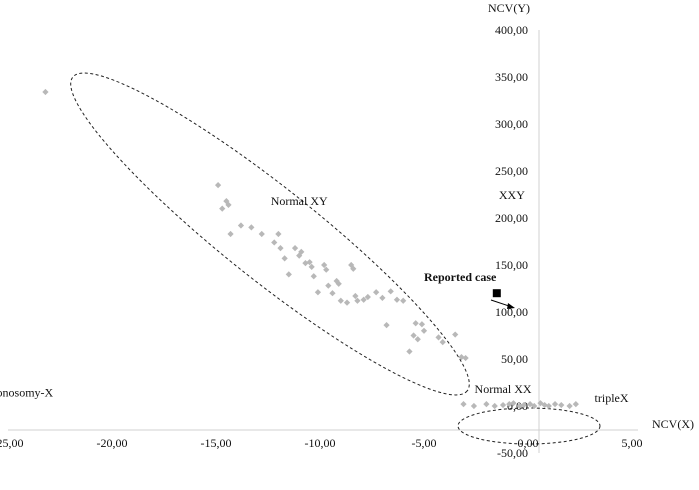 This screenshot has height=490, width=699. I want to click on x-axis-title: NCV(X), so click(673, 424).